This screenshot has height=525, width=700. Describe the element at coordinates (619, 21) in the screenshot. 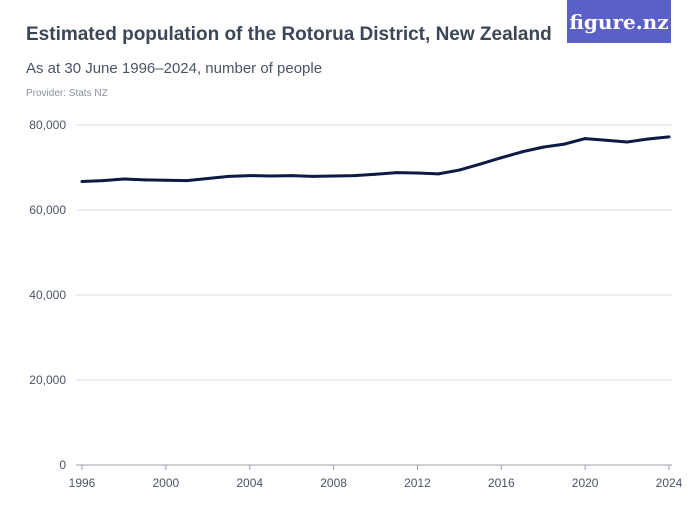

I see `figure-nz-logo: figure.nz` at that location.